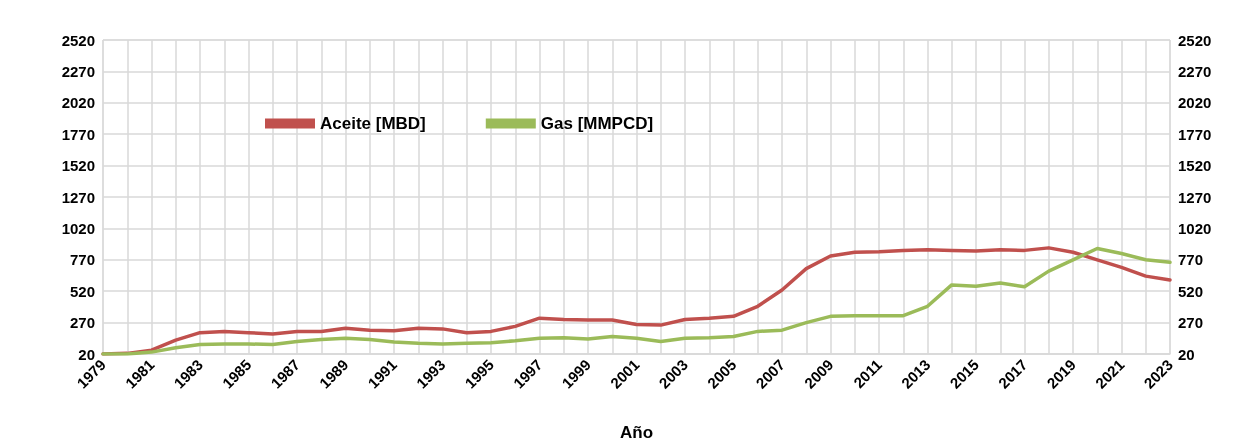 The height and width of the screenshot is (446, 1258). Describe the element at coordinates (78, 166) in the screenshot. I see `y-tick-label: 1520` at that location.